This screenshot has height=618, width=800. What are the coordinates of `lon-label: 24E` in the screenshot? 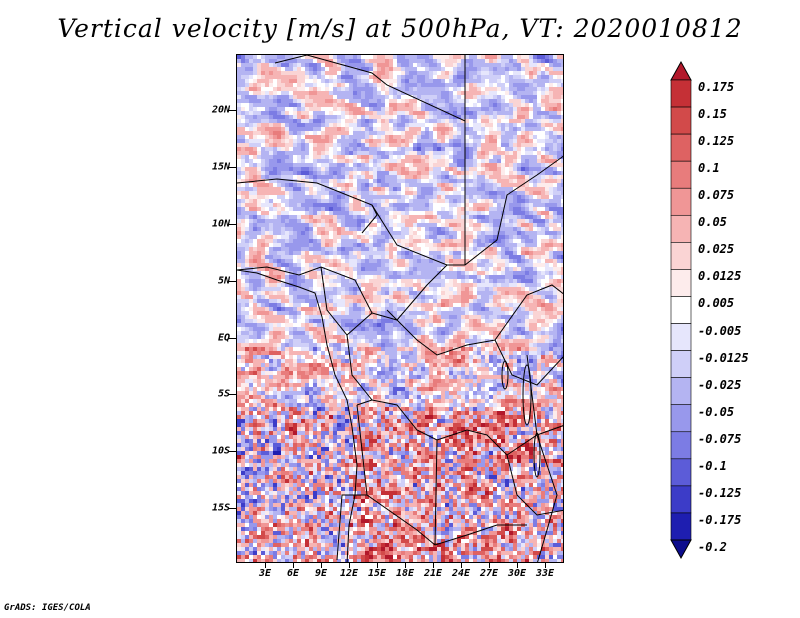 It's located at (461, 573).